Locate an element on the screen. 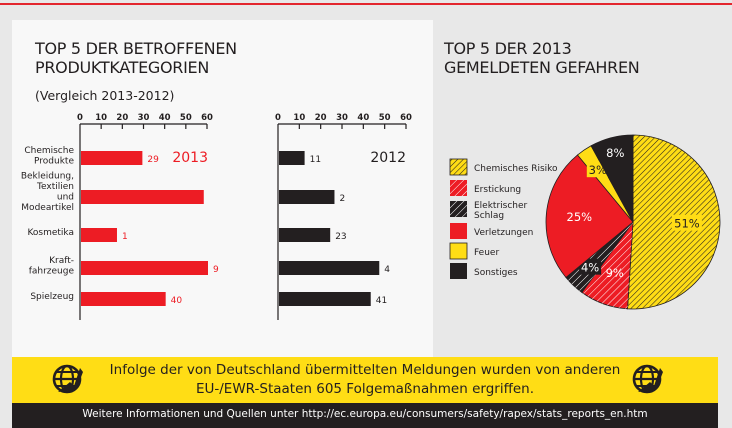 The image size is (732, 428). category-label: Textilien is located at coordinates (55, 187).